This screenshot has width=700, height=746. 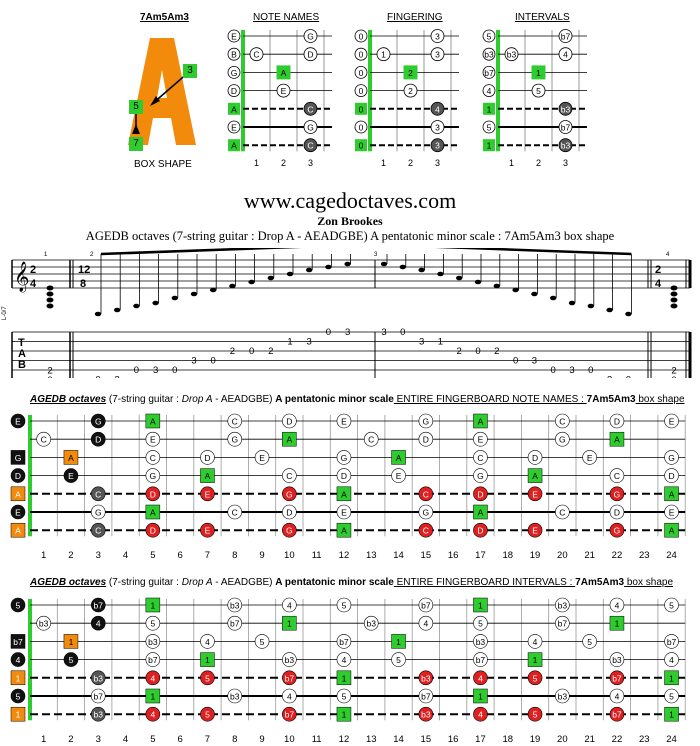 I want to click on mini-note-label: E, so click(x=234, y=37).